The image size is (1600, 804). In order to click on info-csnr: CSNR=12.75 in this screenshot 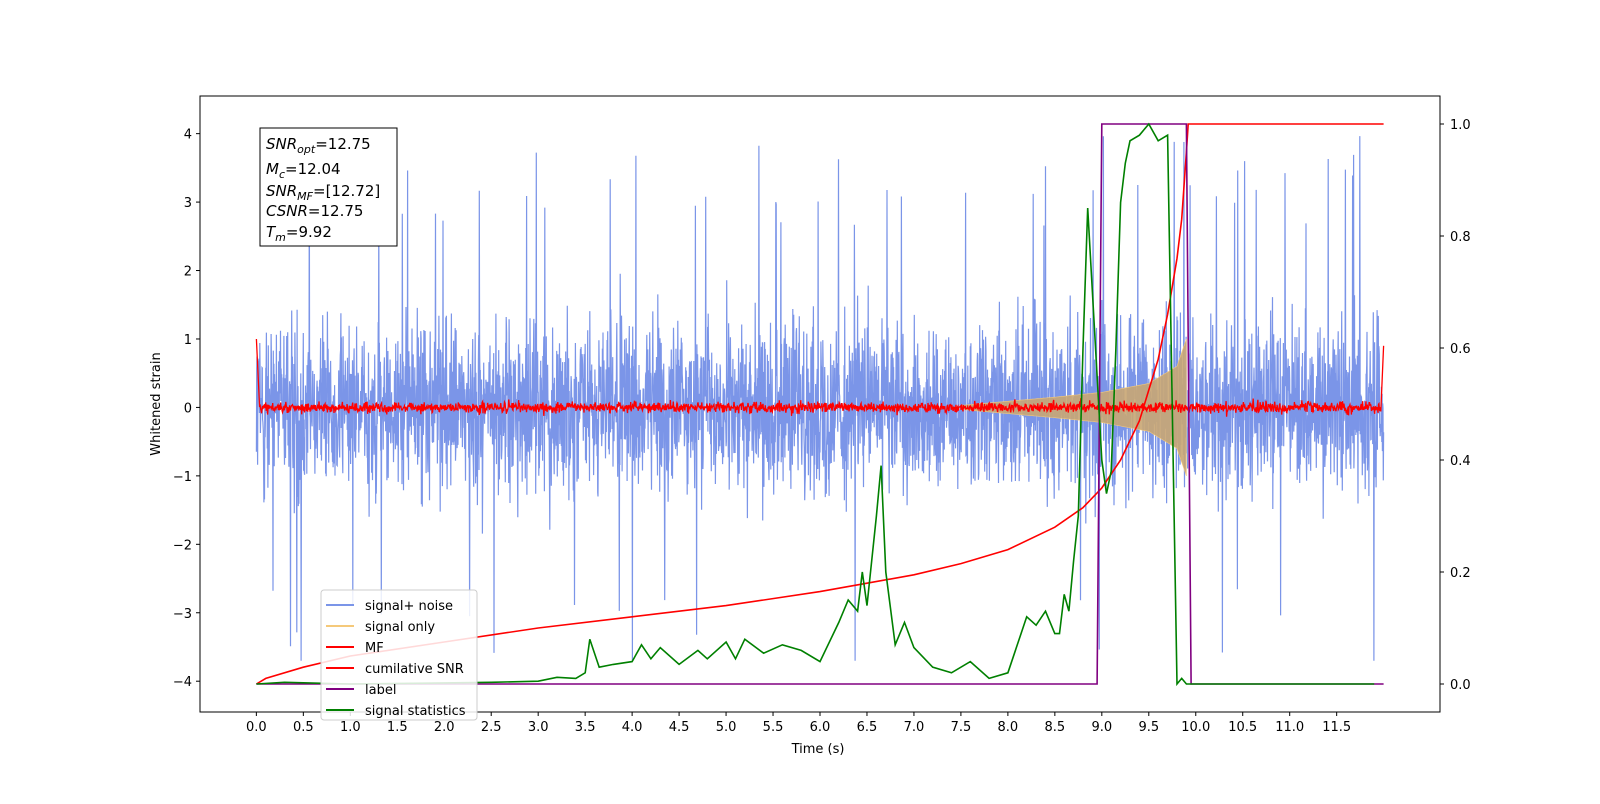, I will do `click(314, 211)`.